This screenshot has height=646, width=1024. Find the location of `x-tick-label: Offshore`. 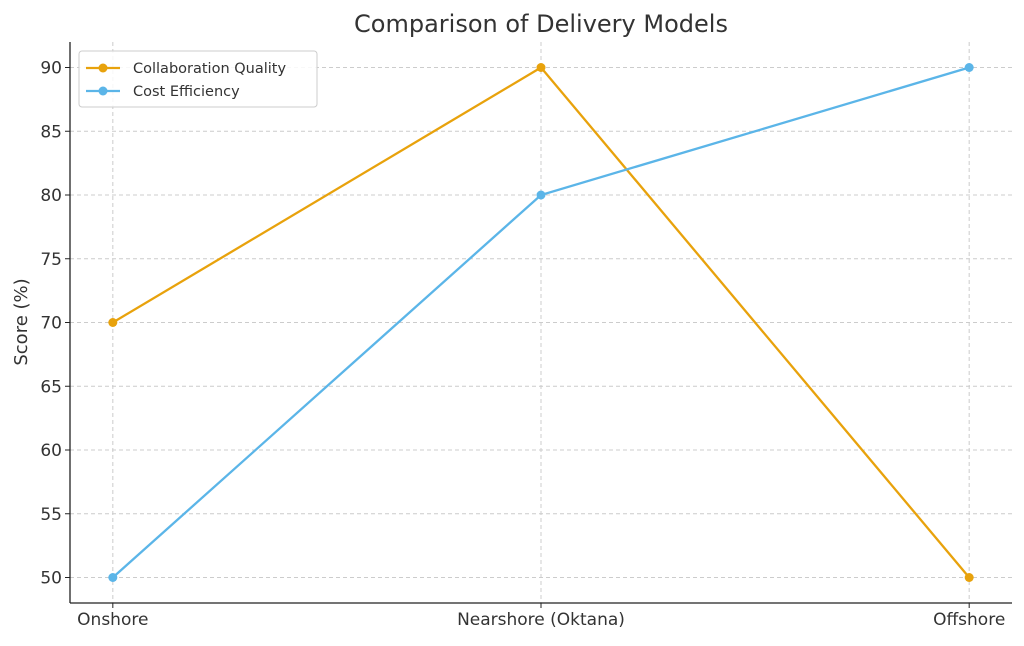

x-tick-label: Offshore is located at coordinates (969, 620).